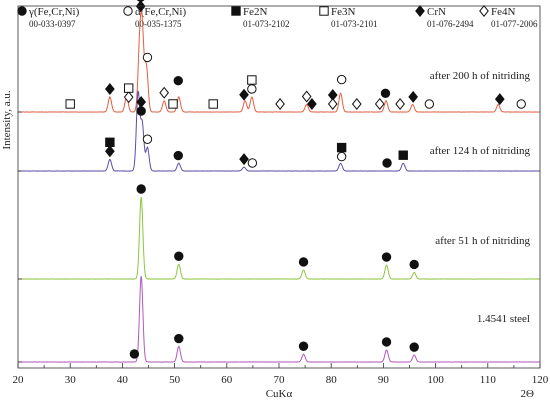  I want to click on x-tick-label: 90, so click(384, 380).